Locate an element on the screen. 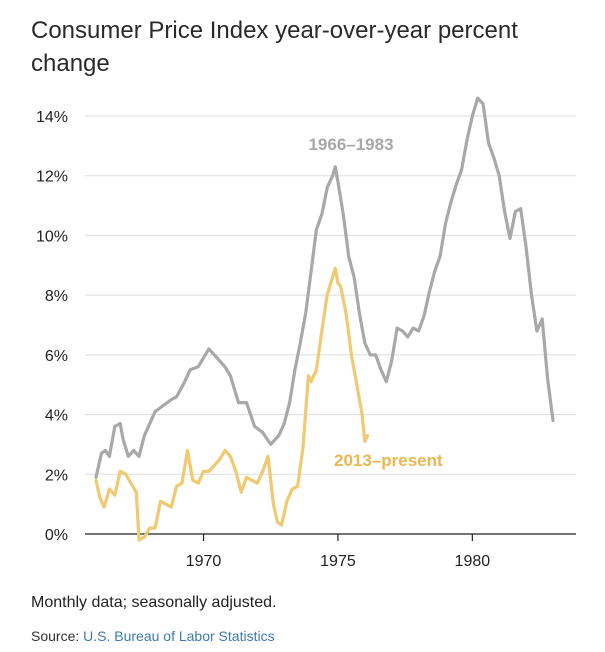 The height and width of the screenshot is (652, 605). y-tick-label: 6% is located at coordinates (56, 356).